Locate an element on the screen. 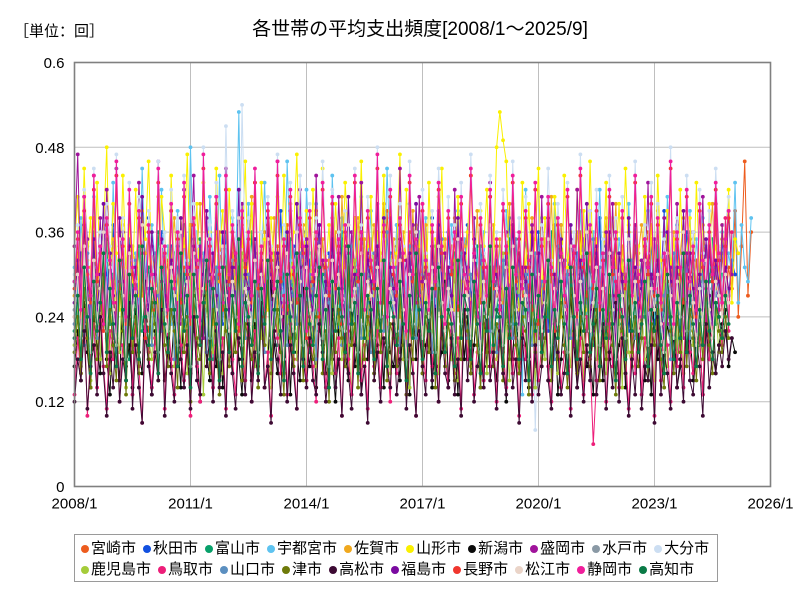 The image size is (800, 600). legend-label: 山口市 is located at coordinates (253, 569).